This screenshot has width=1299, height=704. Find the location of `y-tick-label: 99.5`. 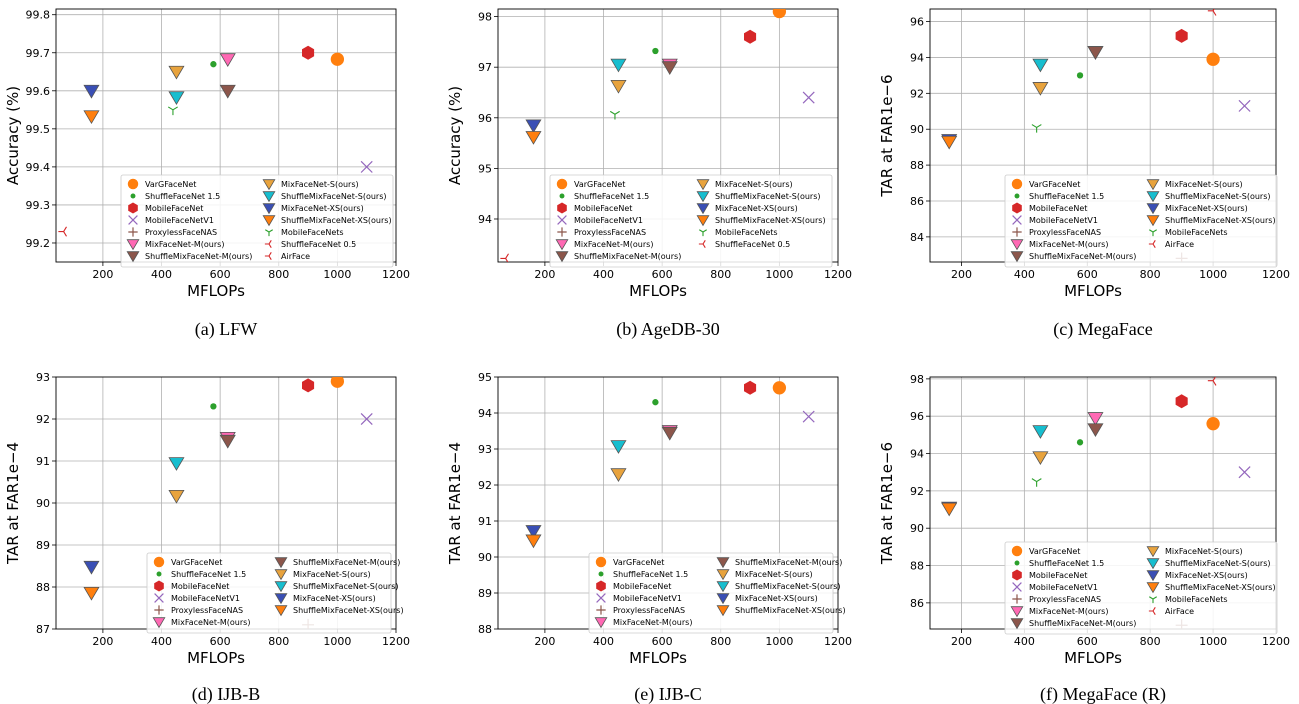

y-tick-label: 99.5 is located at coordinates (38, 129).